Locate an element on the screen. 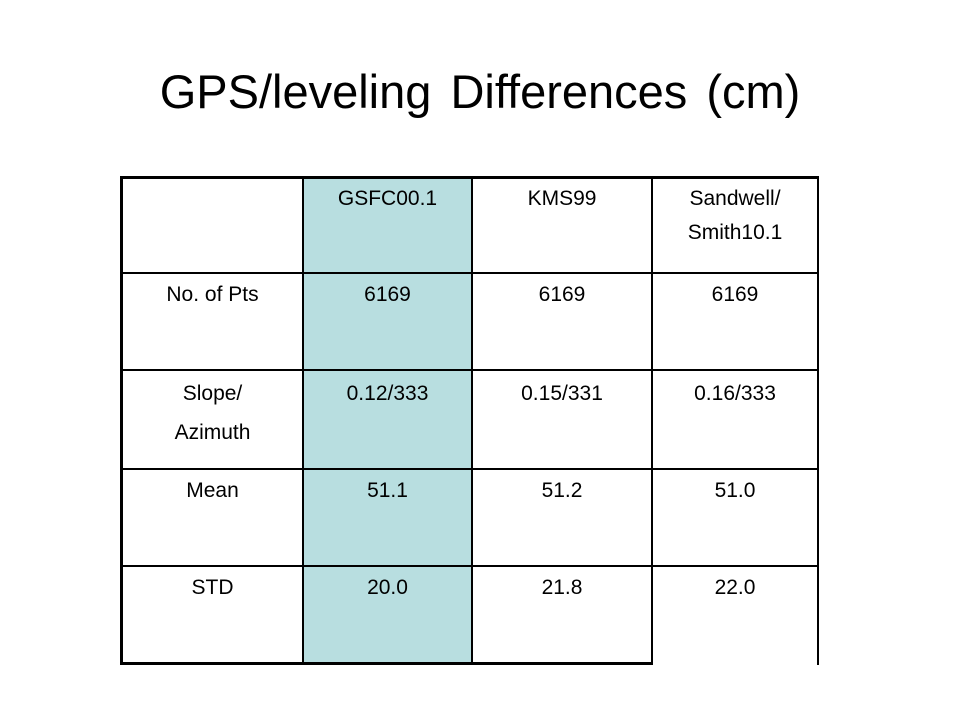 This screenshot has width=960, height=720. header-sandwell-label: Sandwell/ Smith10.1 is located at coordinates (735, 216).